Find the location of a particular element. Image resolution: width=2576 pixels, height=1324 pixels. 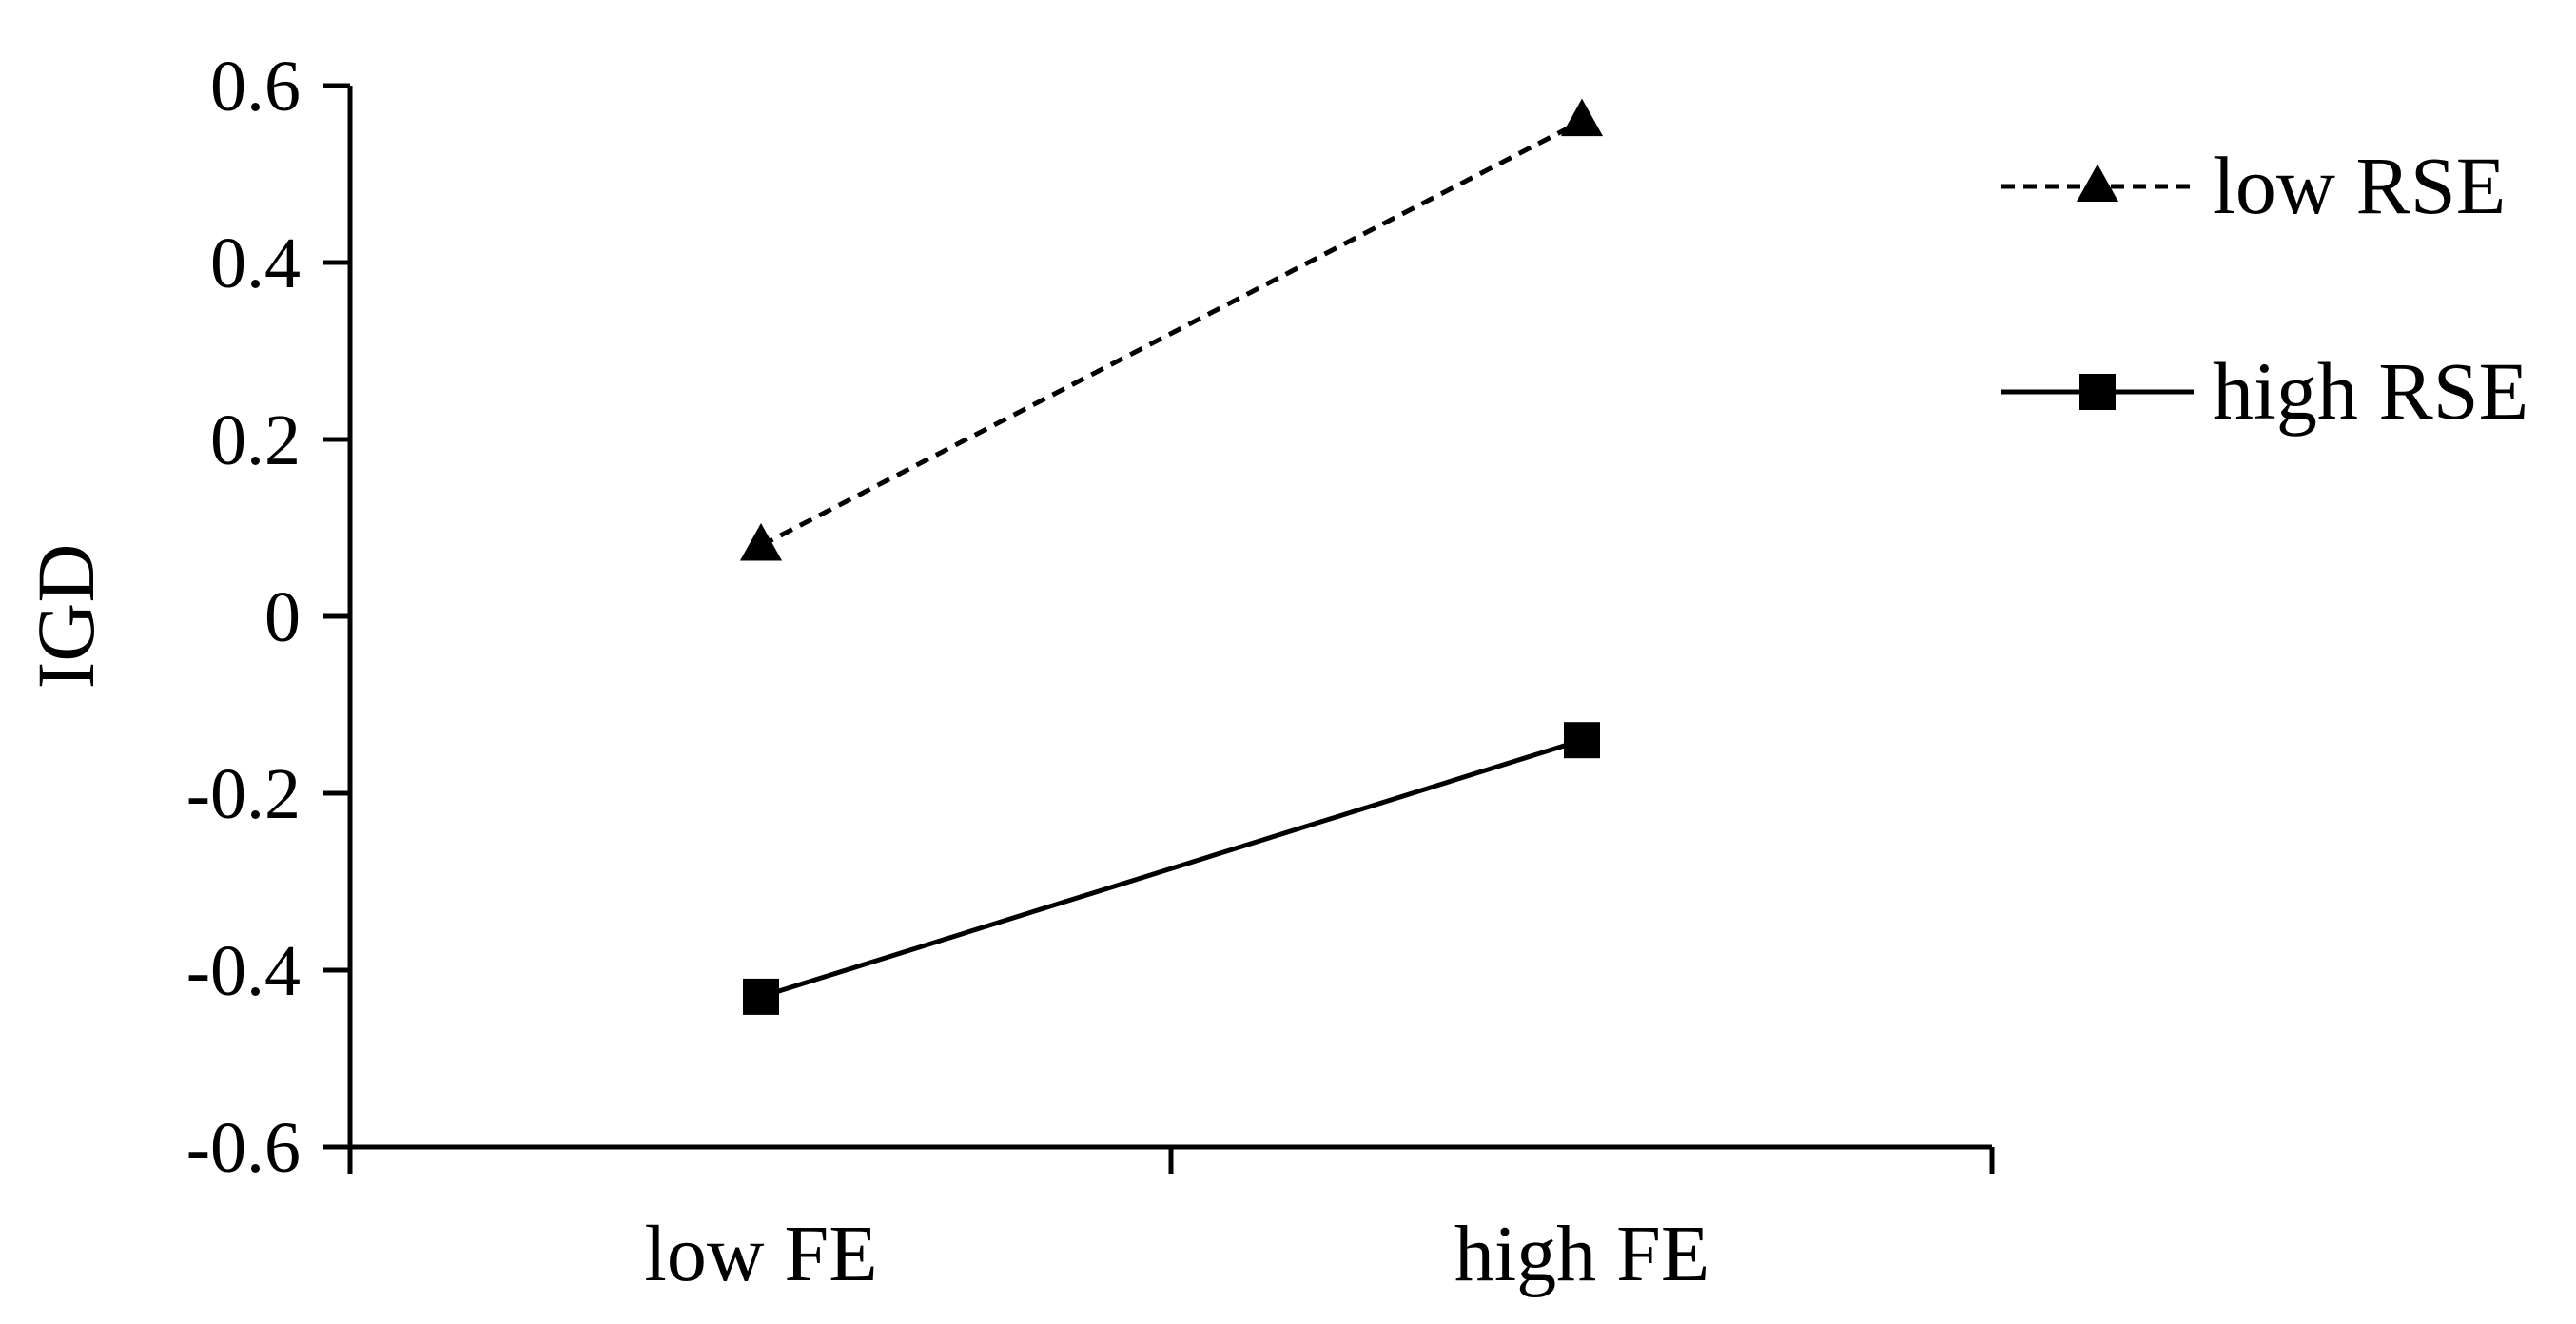

series-high-rse is located at coordinates (1172, 868).